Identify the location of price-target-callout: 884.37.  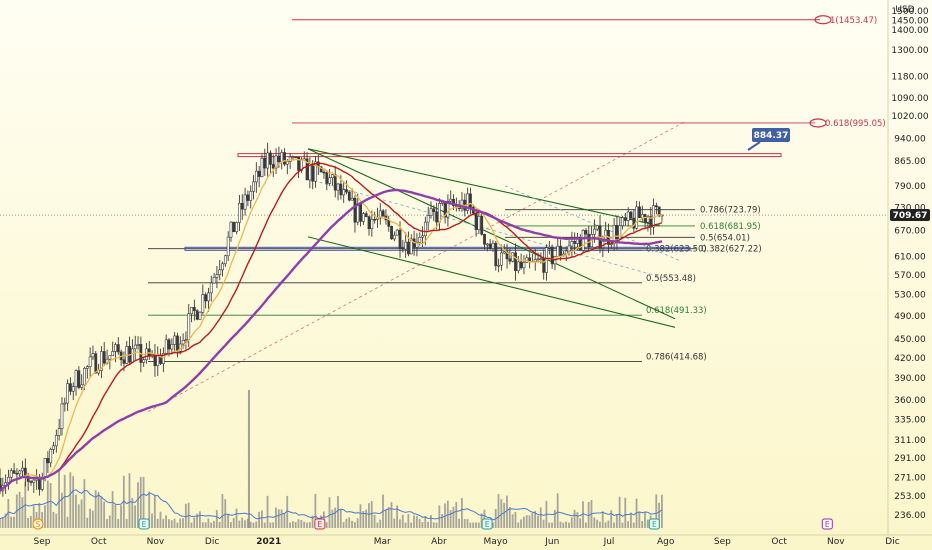
(768, 139).